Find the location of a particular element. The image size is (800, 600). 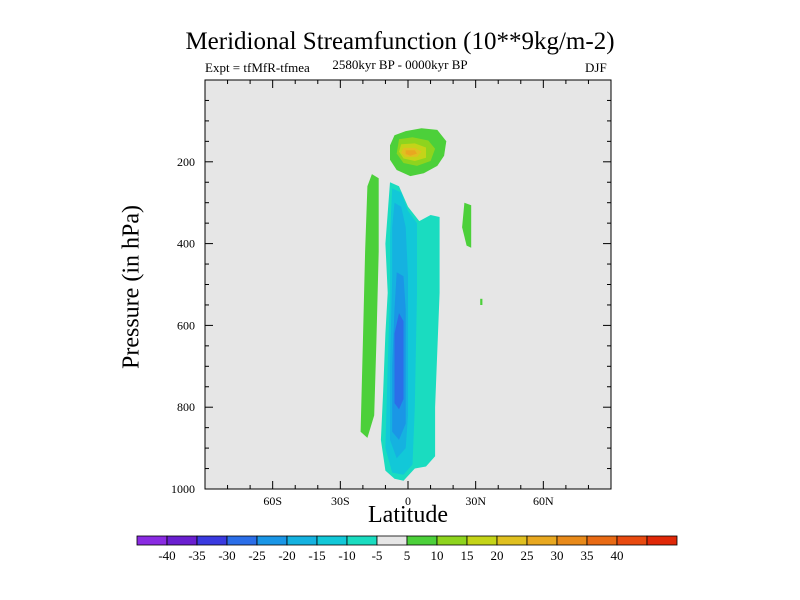

y-tick-label: 400 is located at coordinates (186, 244).